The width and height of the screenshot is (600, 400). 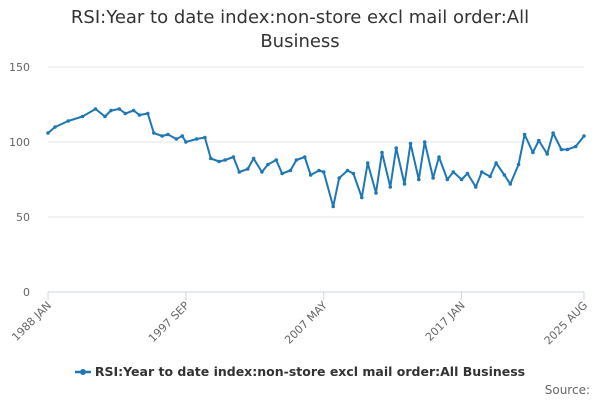 What do you see at coordinates (23, 217) in the screenshot?
I see `y-tick-label: 50` at bounding box center [23, 217].